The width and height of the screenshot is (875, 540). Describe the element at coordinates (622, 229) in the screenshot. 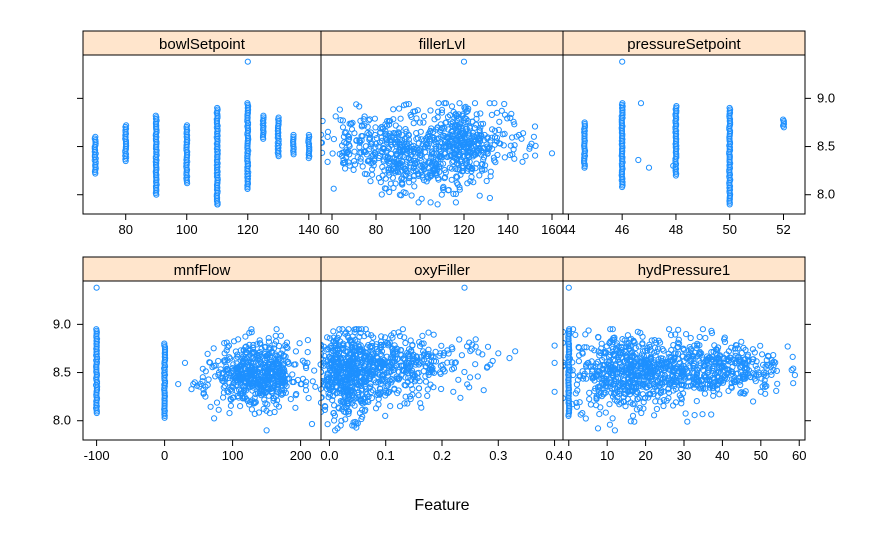

I see `x-tick-label: 46` at that location.